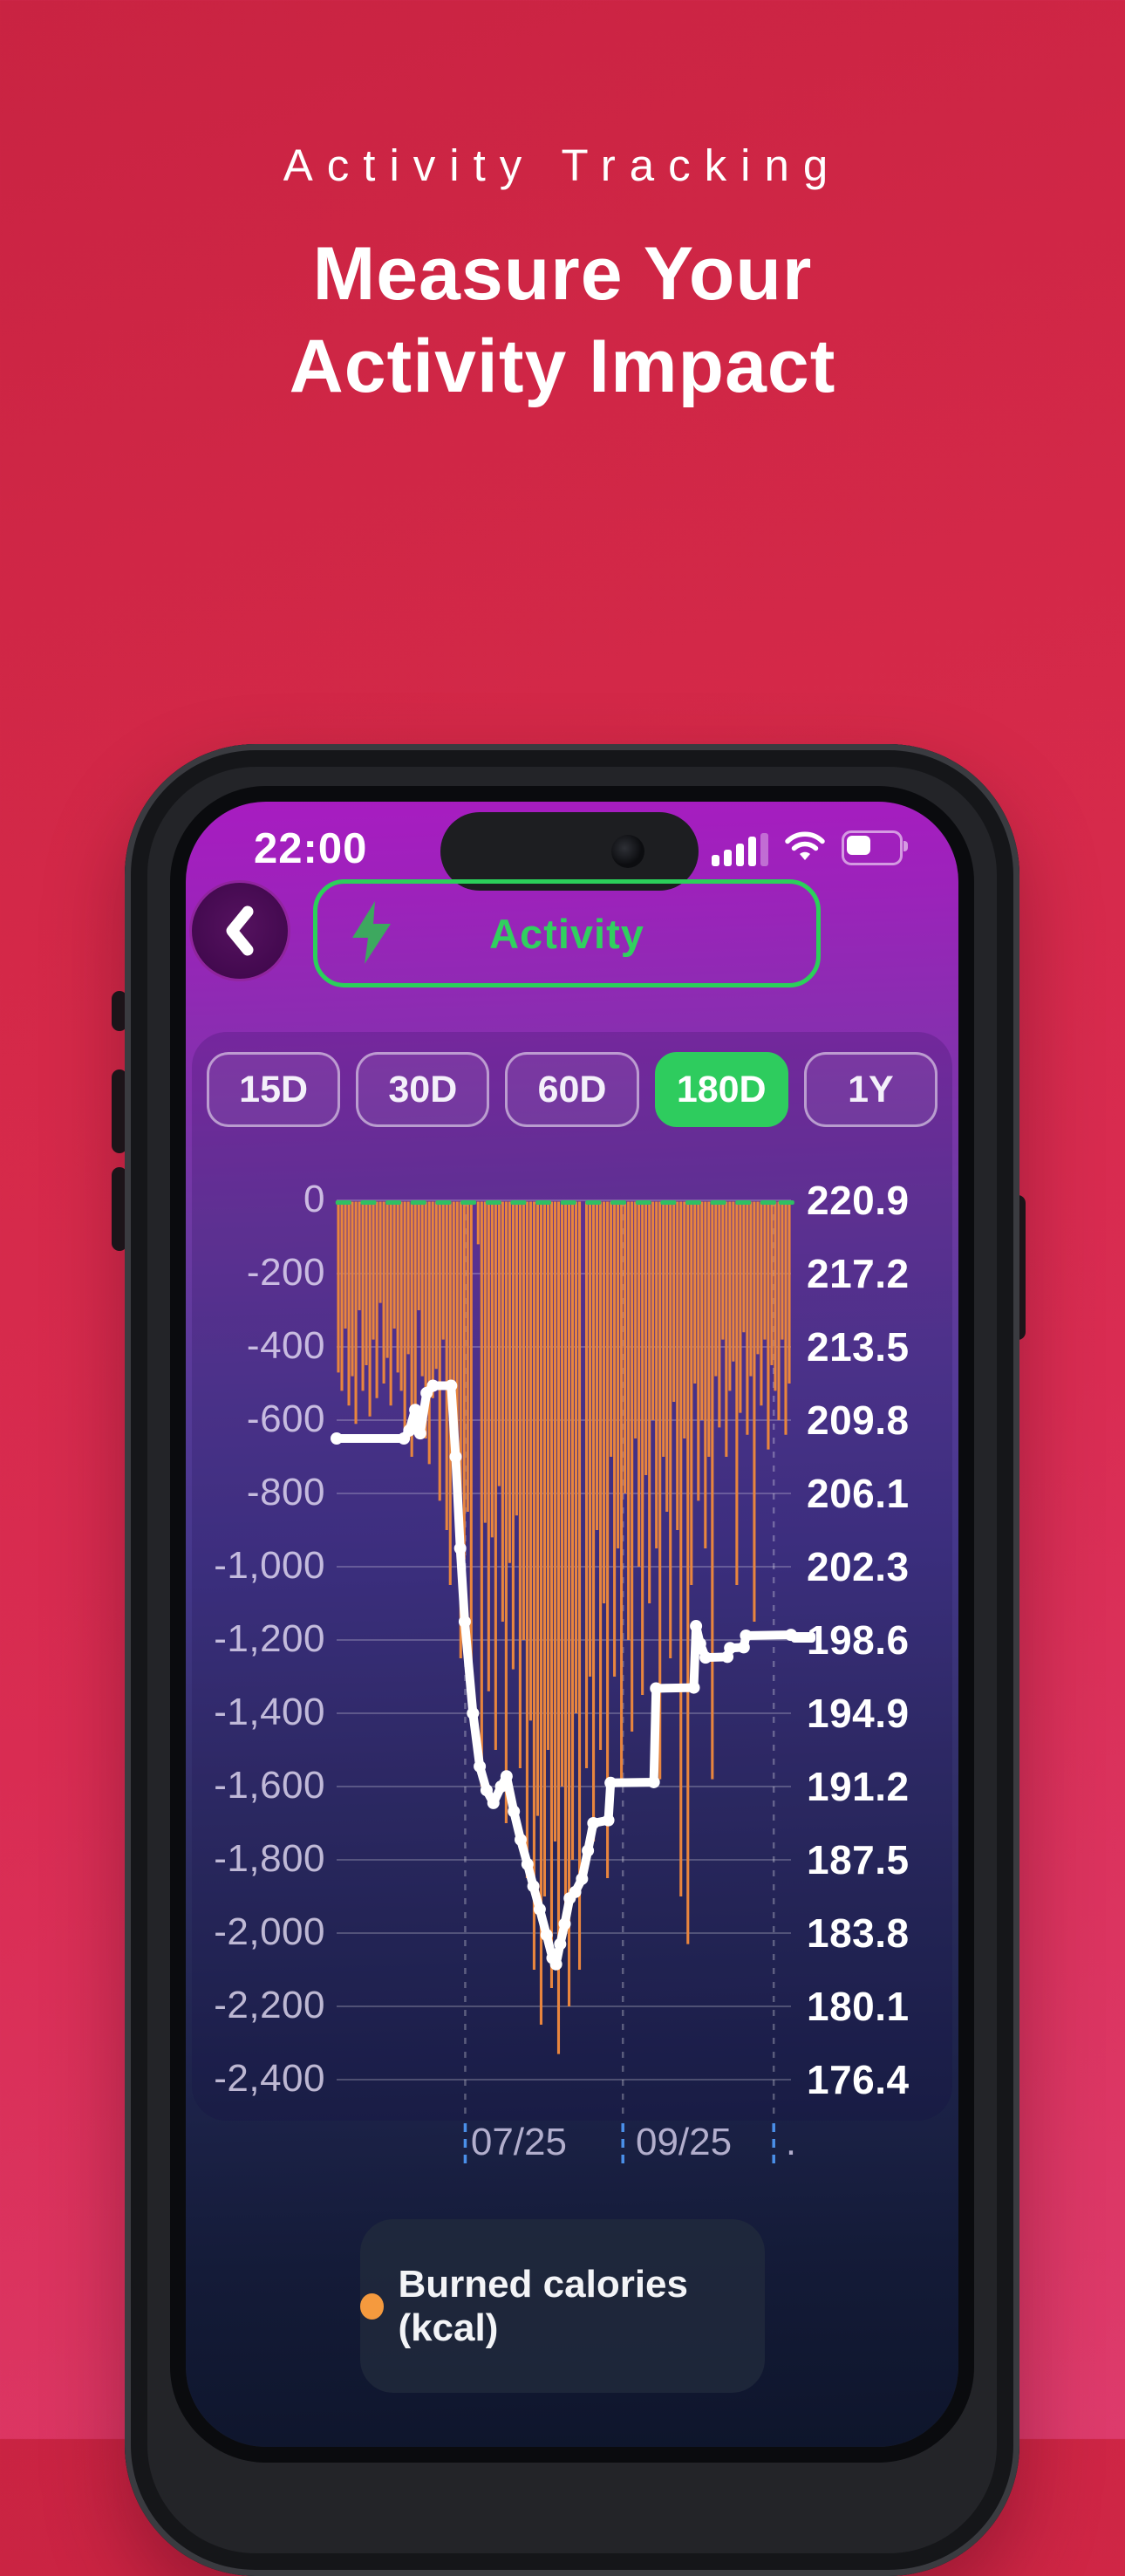  What do you see at coordinates (859, 1859) in the screenshot?
I see `right-axis-tick: 187.5` at bounding box center [859, 1859].